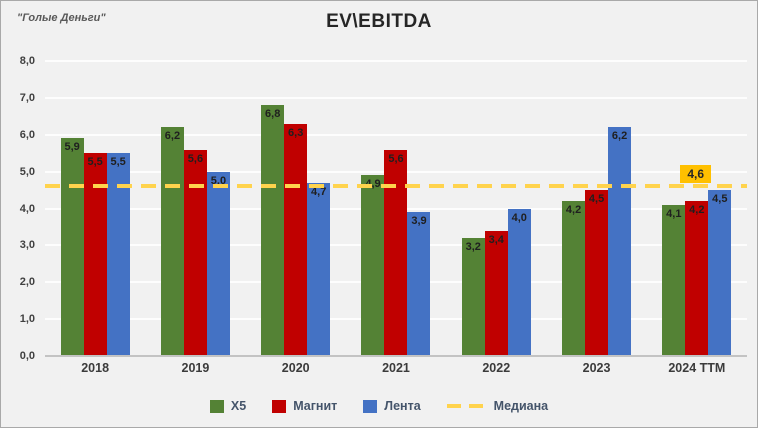  Describe the element at coordinates (95, 368) in the screenshot. I see `x-tick-label: 2018` at that location.